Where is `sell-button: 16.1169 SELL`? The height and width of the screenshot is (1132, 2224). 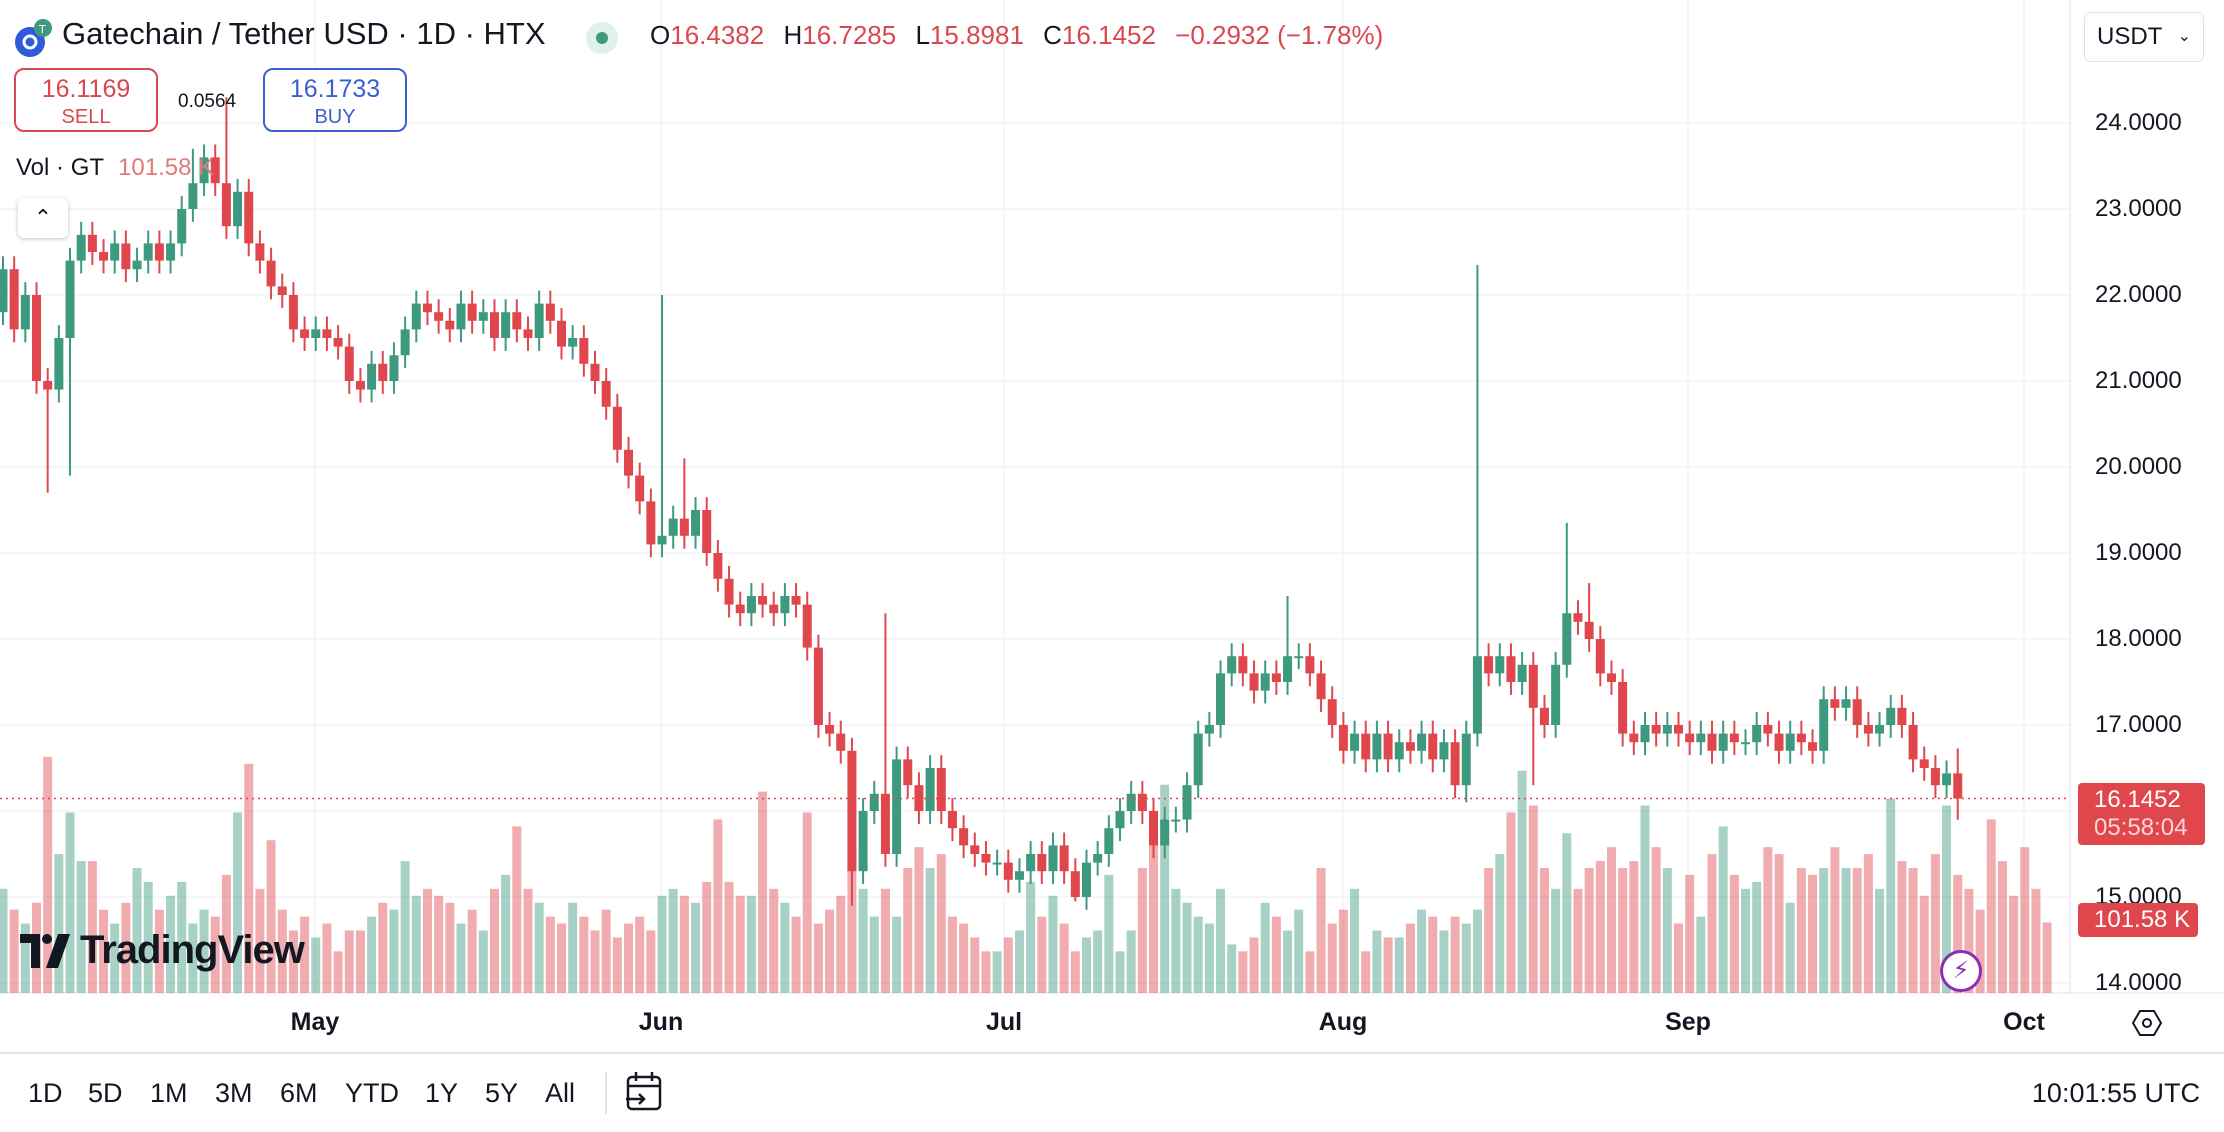
sell-button: 16.1169 SELL is located at coordinates (86, 100).